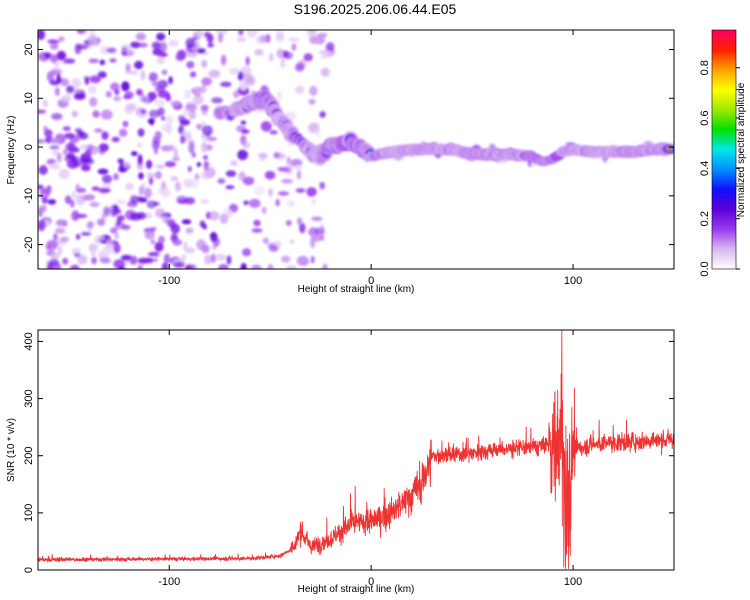 This screenshot has height=600, width=750. I want to click on y-tick-label: 10, so click(29, 98).